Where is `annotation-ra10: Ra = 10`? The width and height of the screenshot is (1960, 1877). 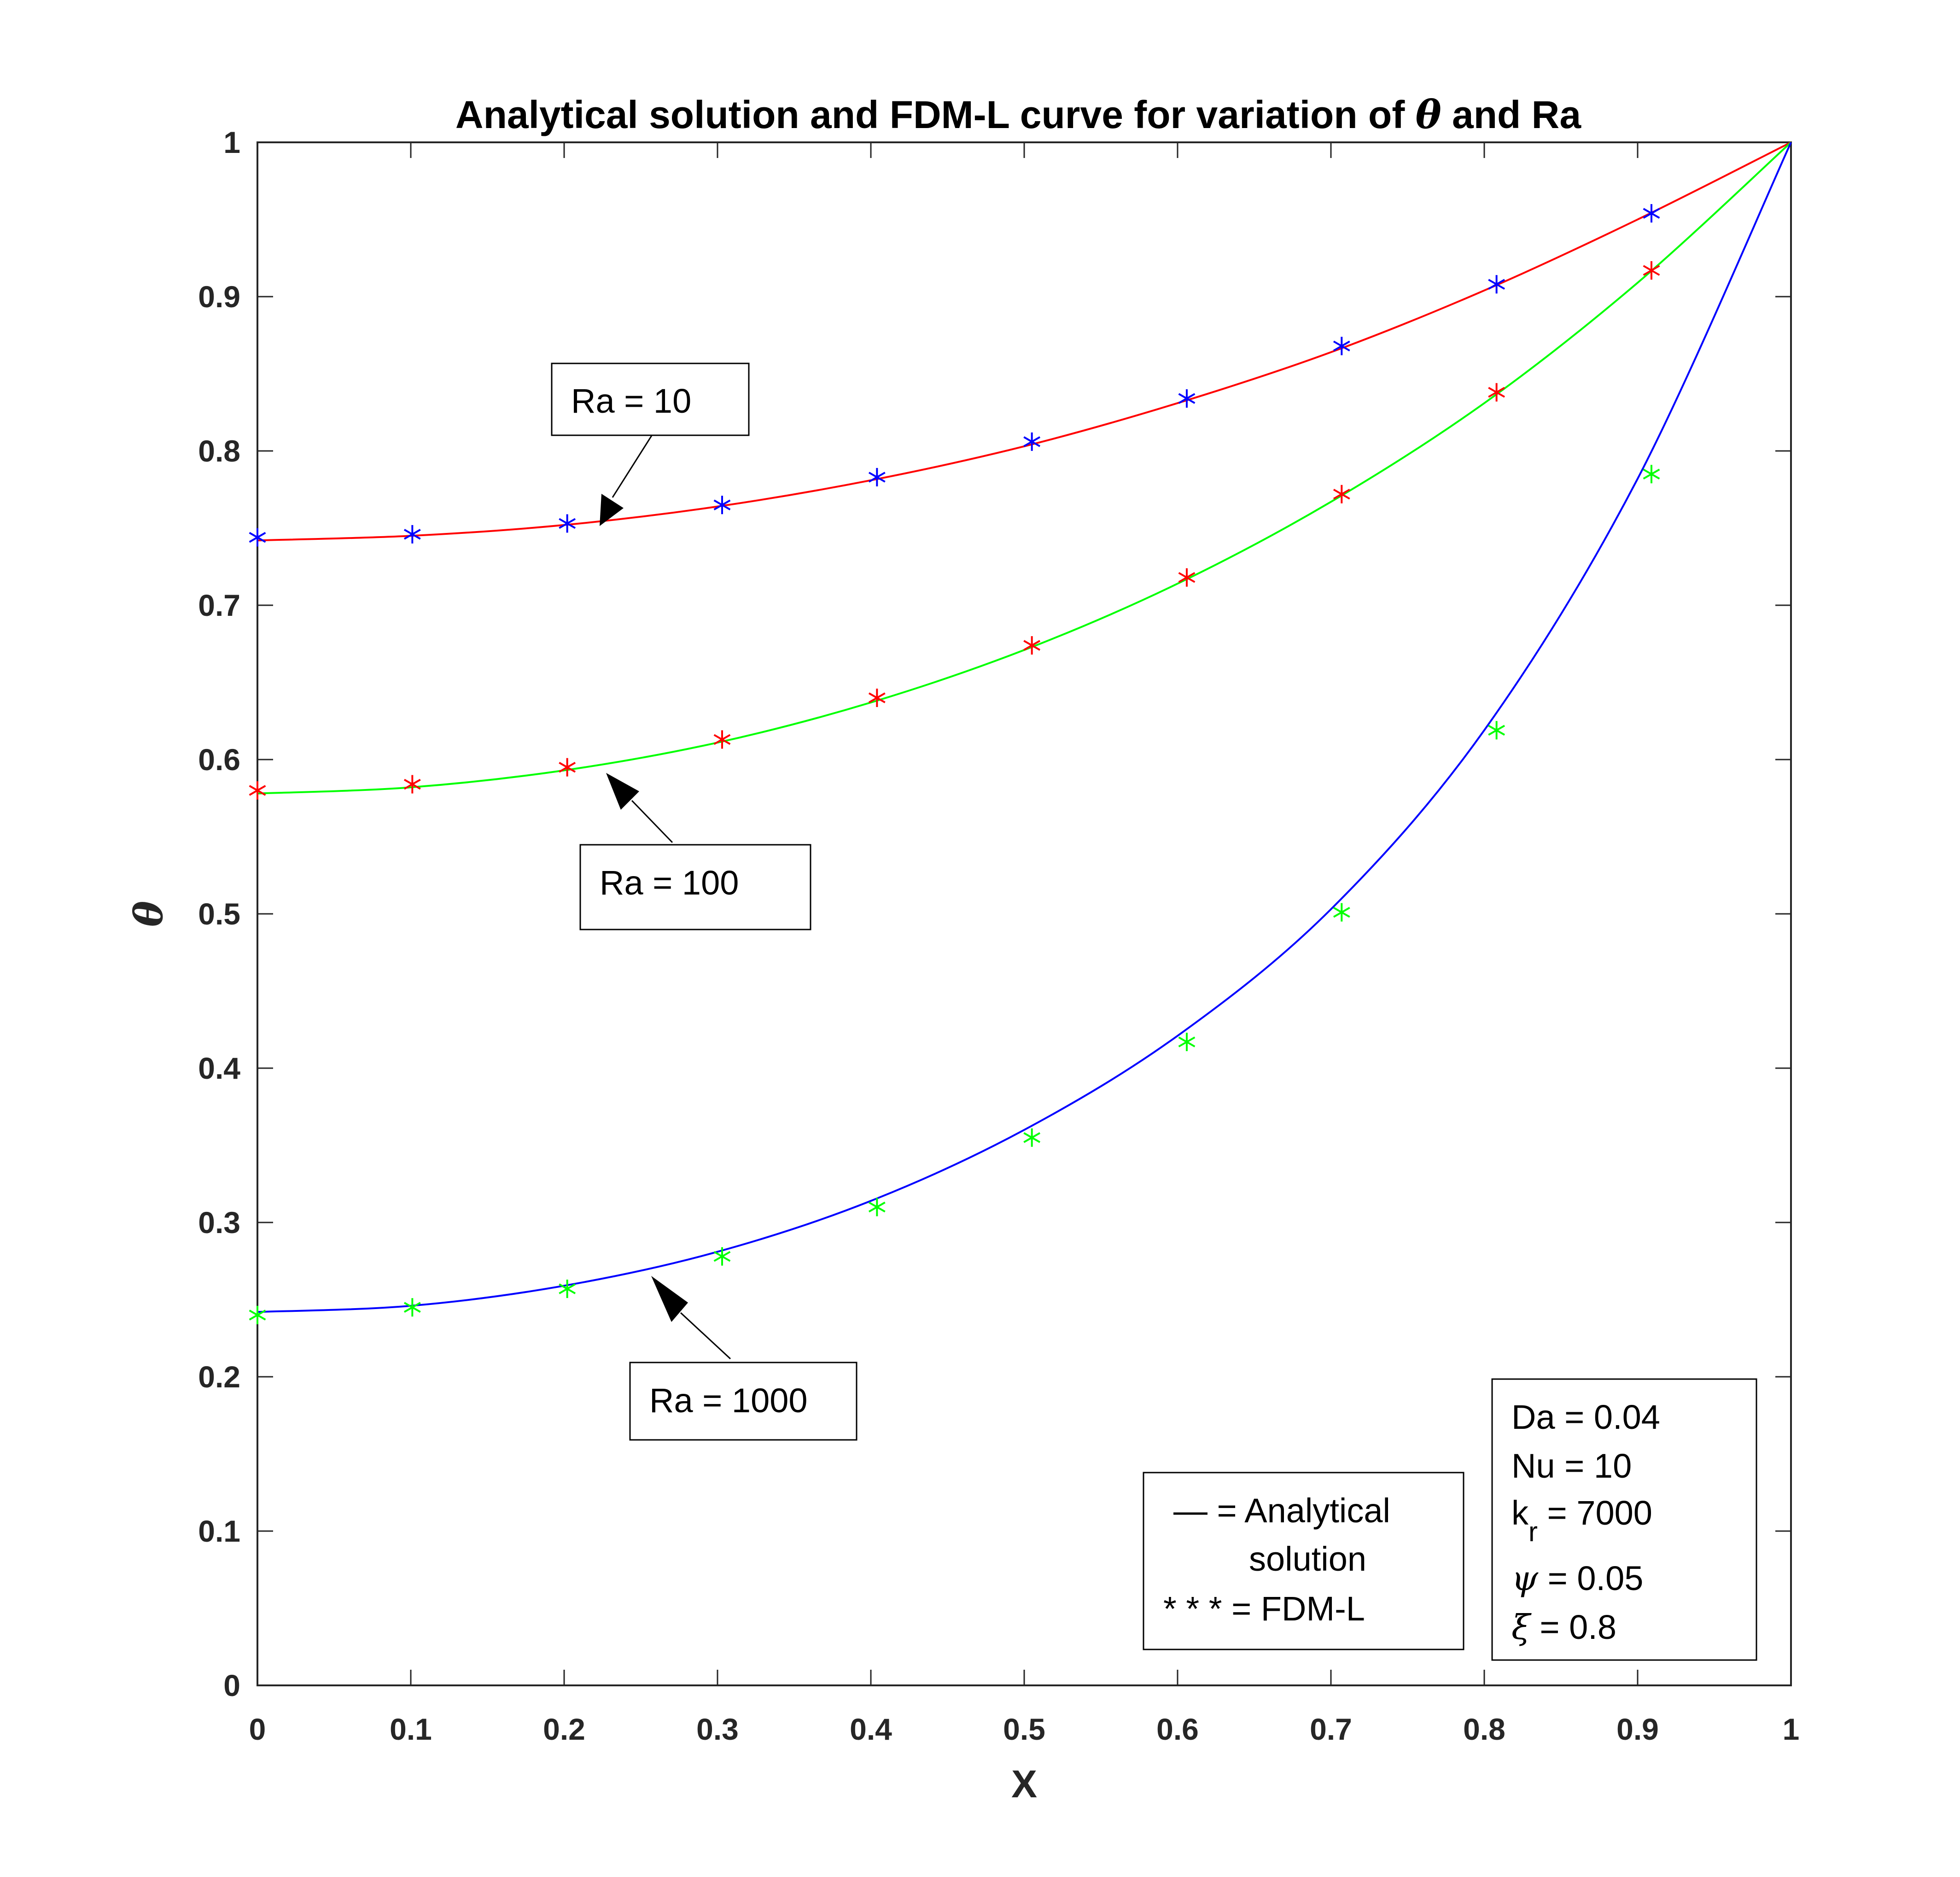
annotation-ra10: Ra = 10 is located at coordinates (650, 399).